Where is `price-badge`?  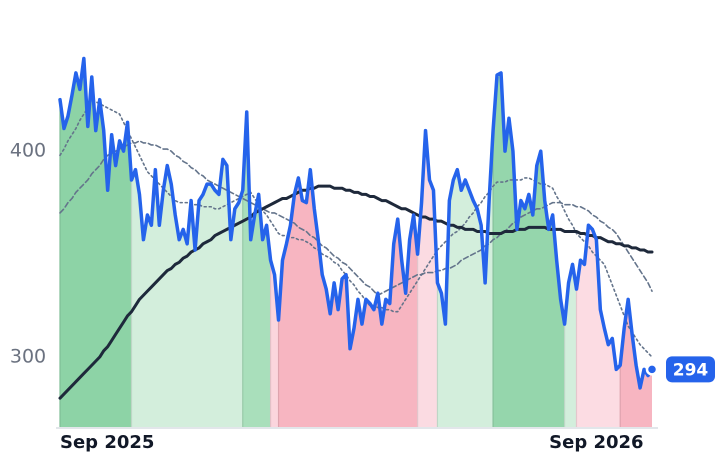 price-badge is located at coordinates (690, 369).